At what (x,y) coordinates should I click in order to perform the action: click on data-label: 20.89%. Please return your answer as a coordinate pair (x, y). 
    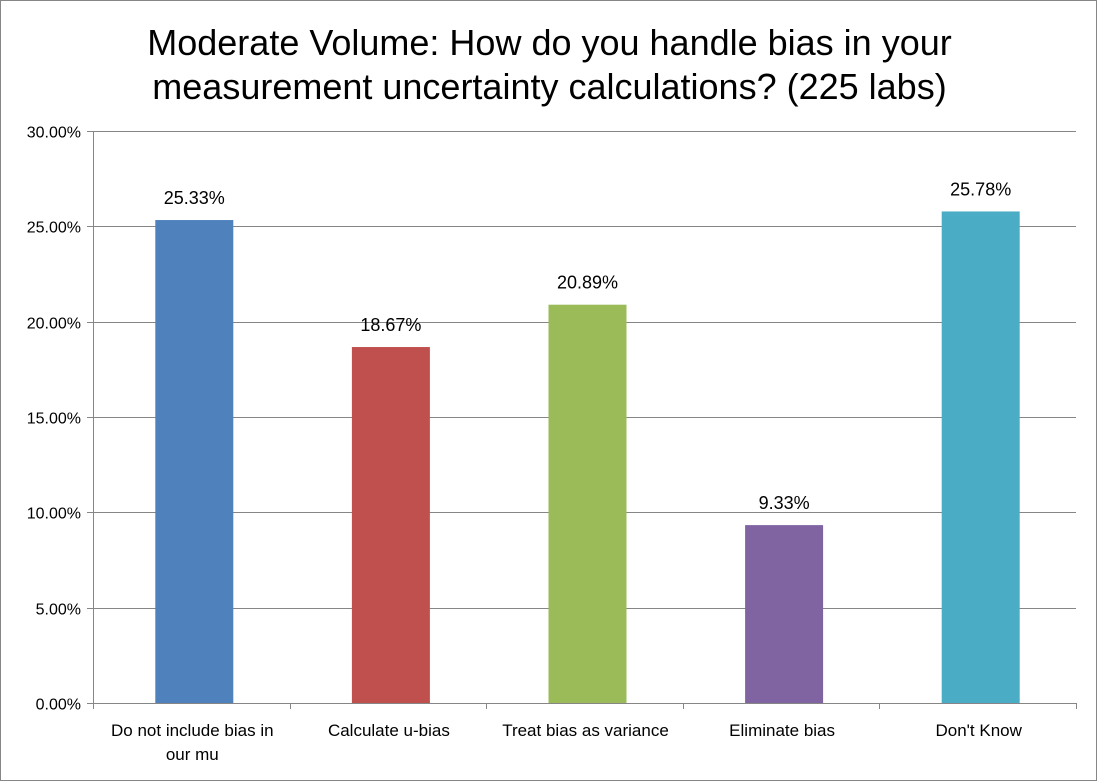
    Looking at the image, I should click on (587, 283).